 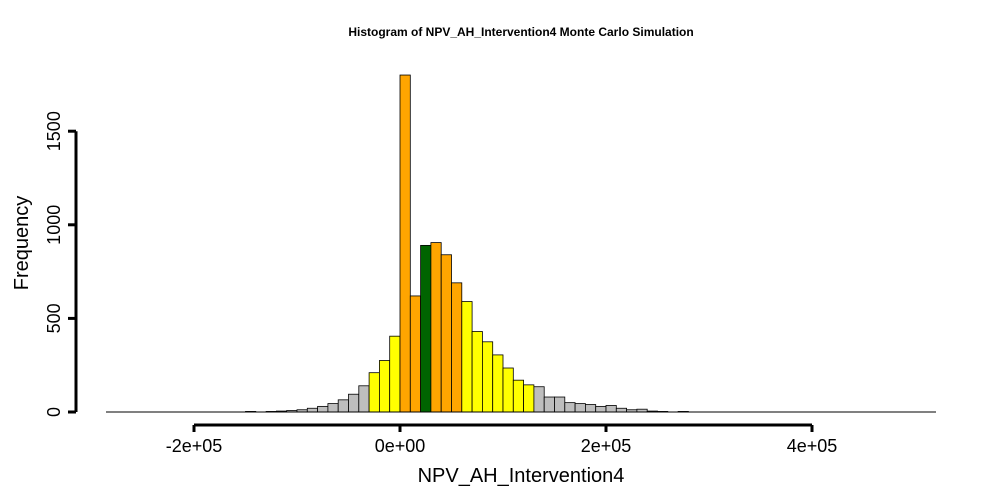 What do you see at coordinates (400, 446) in the screenshot?
I see `x-tick-label: 0e+00` at bounding box center [400, 446].